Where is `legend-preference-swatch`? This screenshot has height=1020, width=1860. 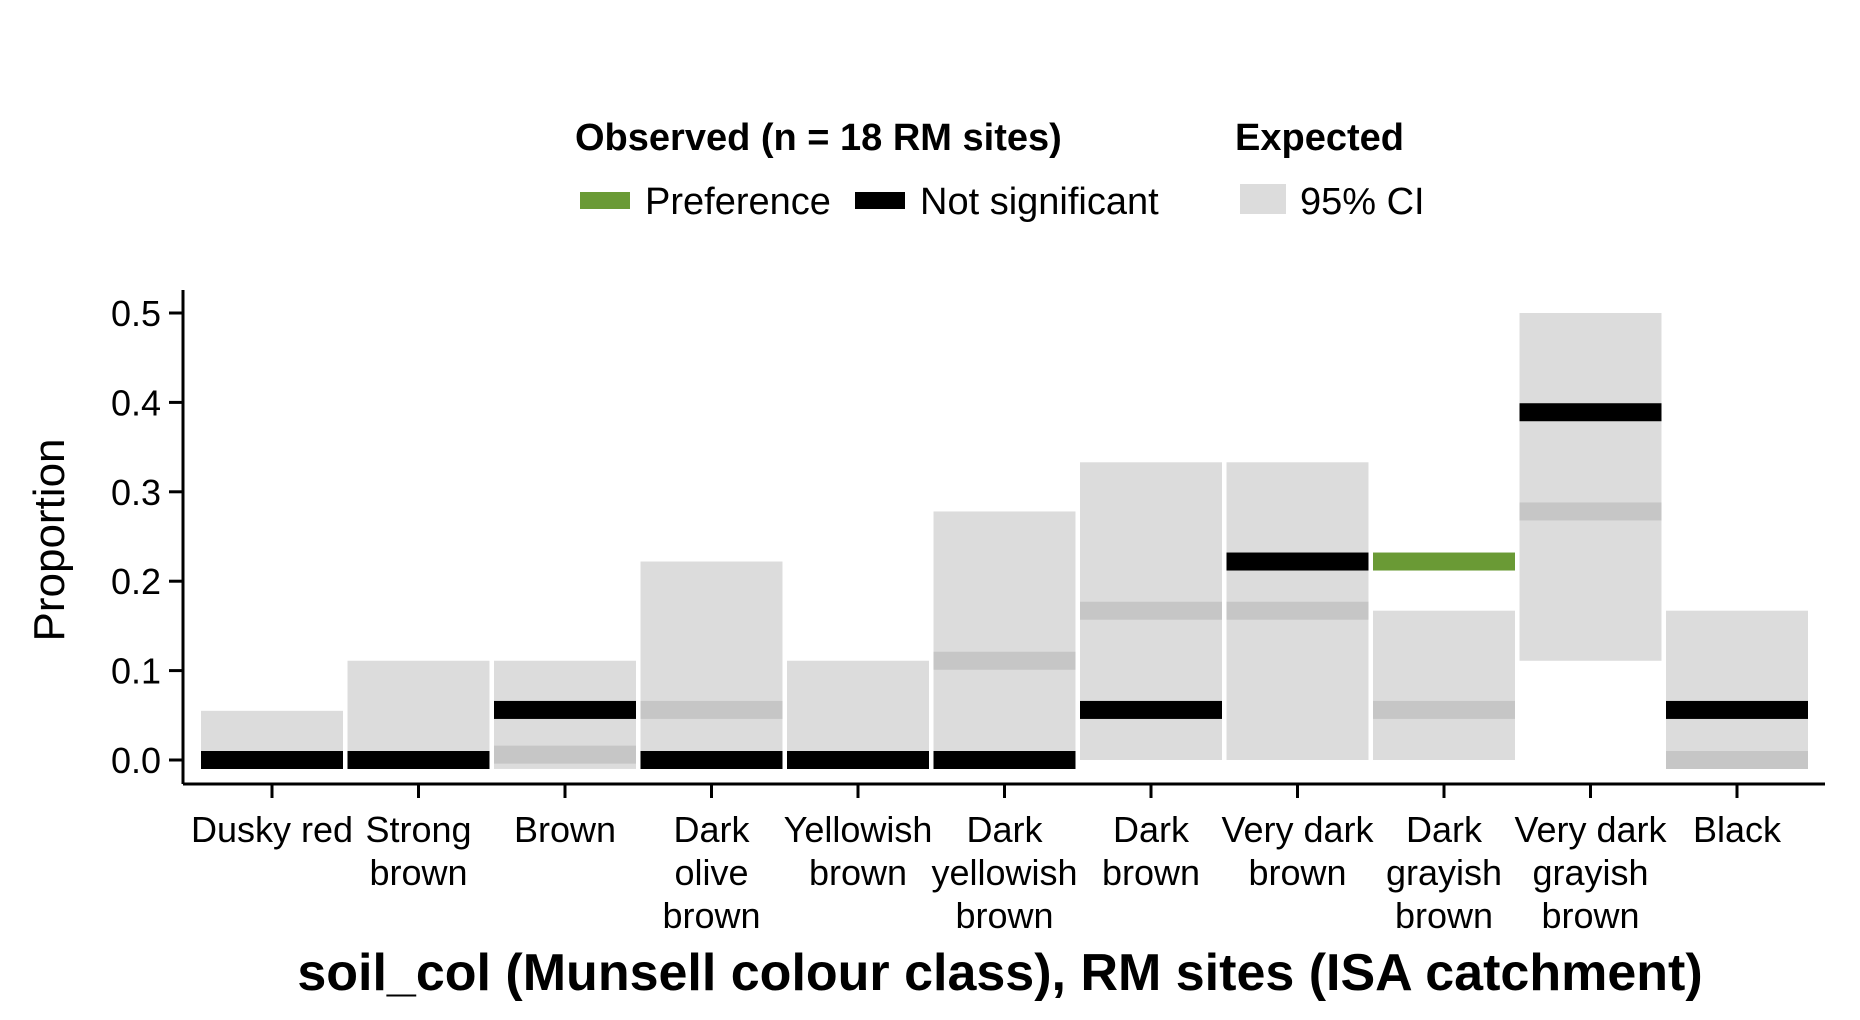 legend-preference-swatch is located at coordinates (605, 200).